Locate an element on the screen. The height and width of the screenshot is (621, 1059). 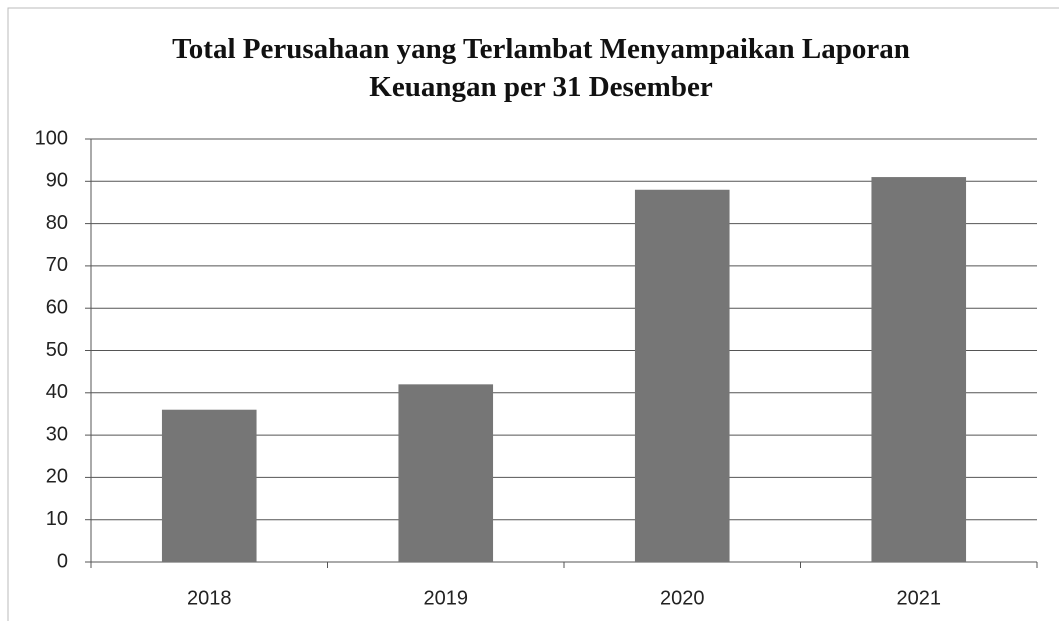
y-tick-label: 70 is located at coordinates (57, 265).